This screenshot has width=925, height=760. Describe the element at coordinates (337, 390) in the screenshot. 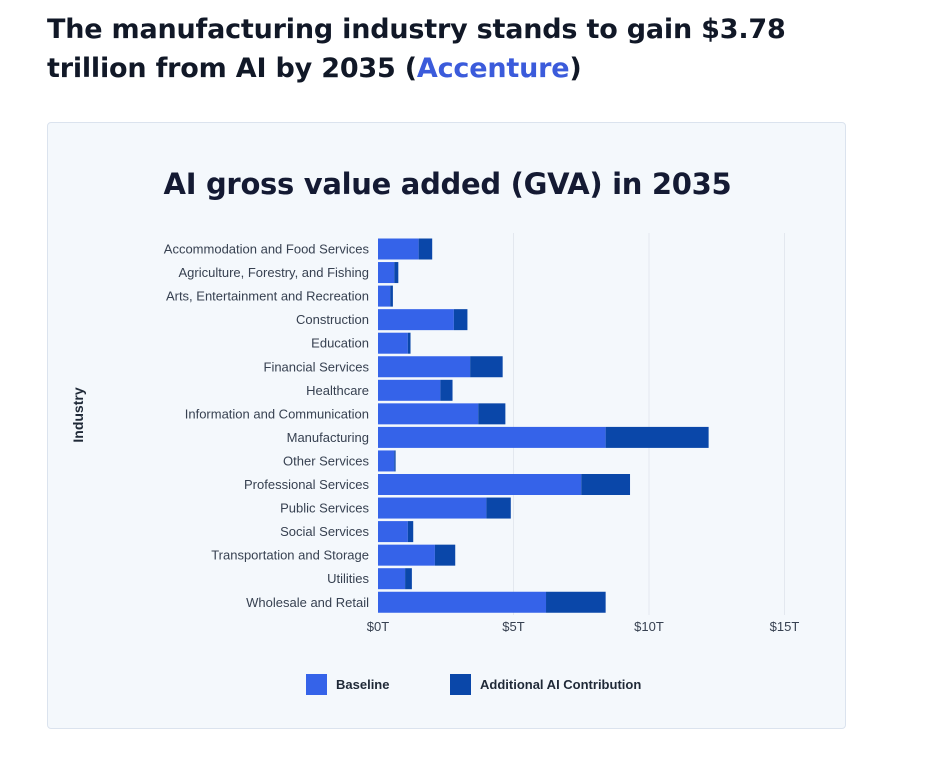

I see `category-label: Healthcare` at that location.